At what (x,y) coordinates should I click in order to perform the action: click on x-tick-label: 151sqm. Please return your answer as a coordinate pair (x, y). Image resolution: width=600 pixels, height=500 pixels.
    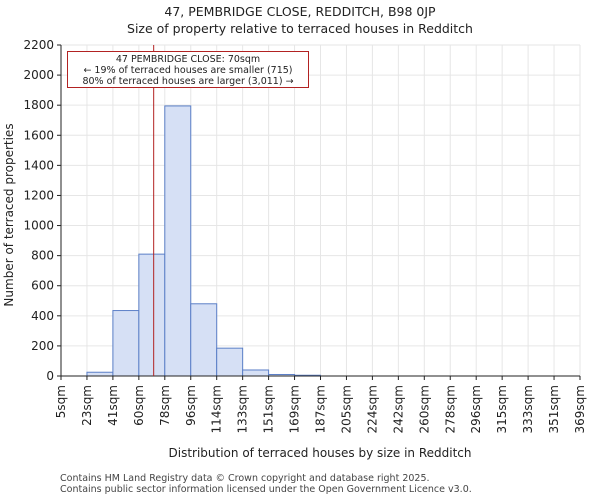
    Looking at the image, I should click on (269, 409).